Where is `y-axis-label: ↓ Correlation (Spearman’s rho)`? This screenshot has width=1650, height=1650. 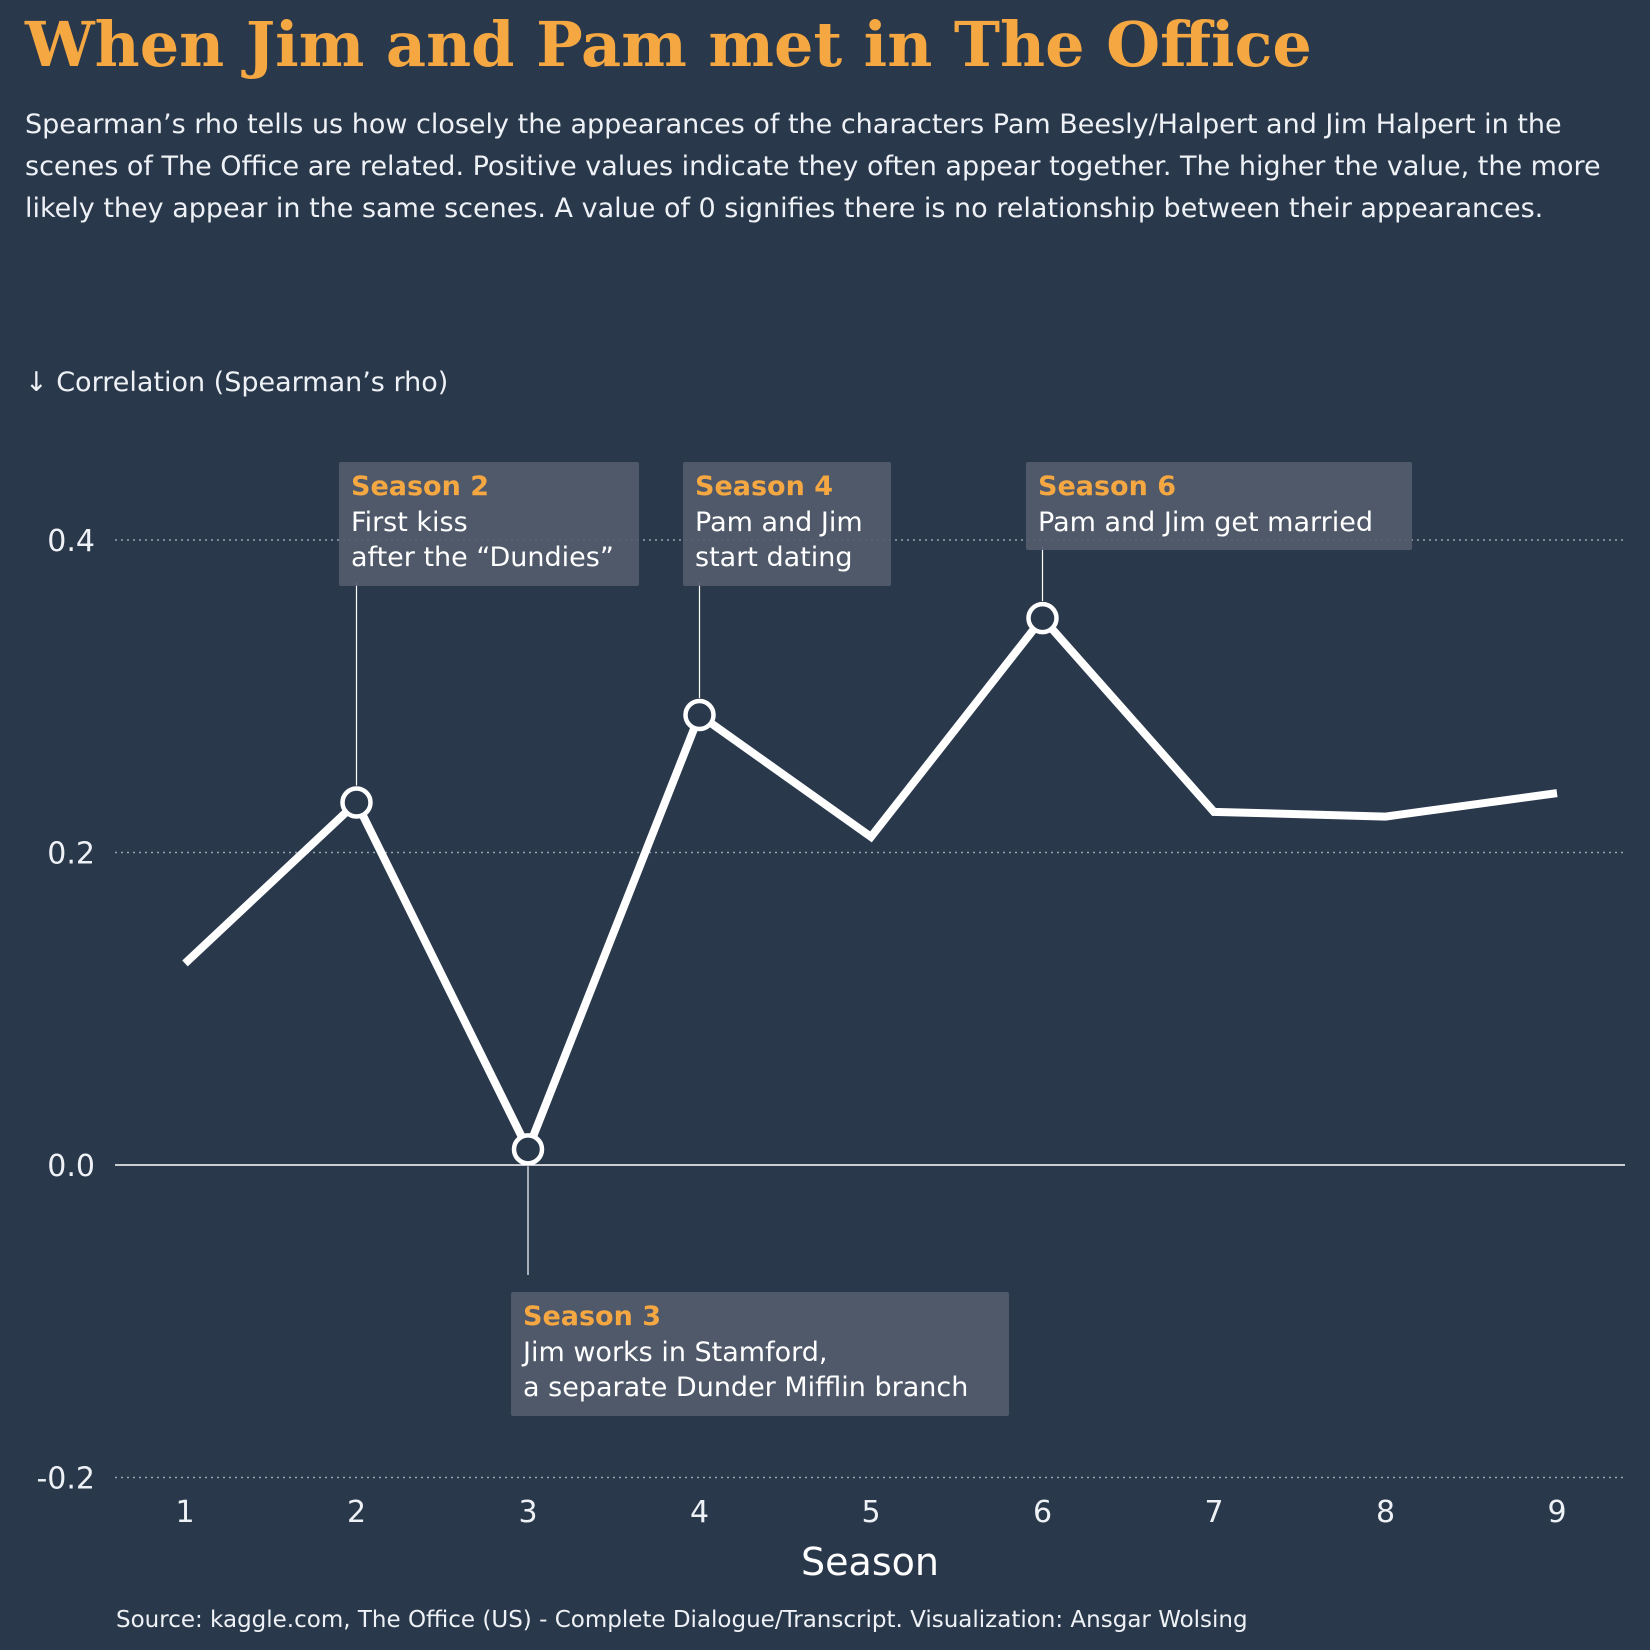
y-axis-label: ↓ Correlation (Spearman’s rho) is located at coordinates (236, 382).